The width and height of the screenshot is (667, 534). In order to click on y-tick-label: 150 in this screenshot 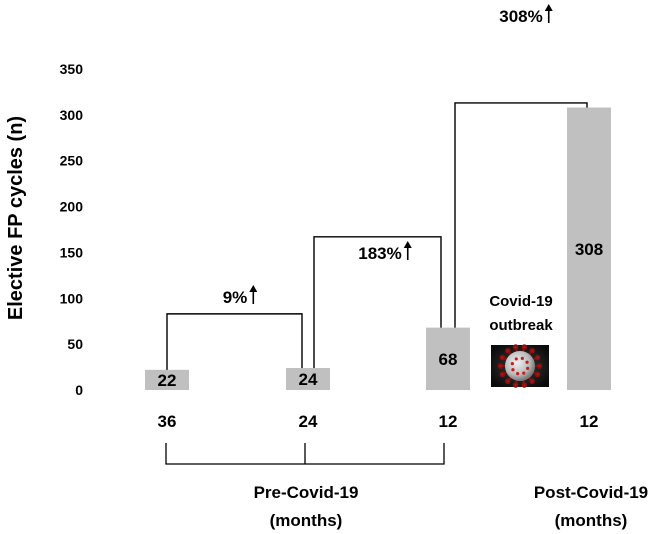, I will do `click(72, 252)`.